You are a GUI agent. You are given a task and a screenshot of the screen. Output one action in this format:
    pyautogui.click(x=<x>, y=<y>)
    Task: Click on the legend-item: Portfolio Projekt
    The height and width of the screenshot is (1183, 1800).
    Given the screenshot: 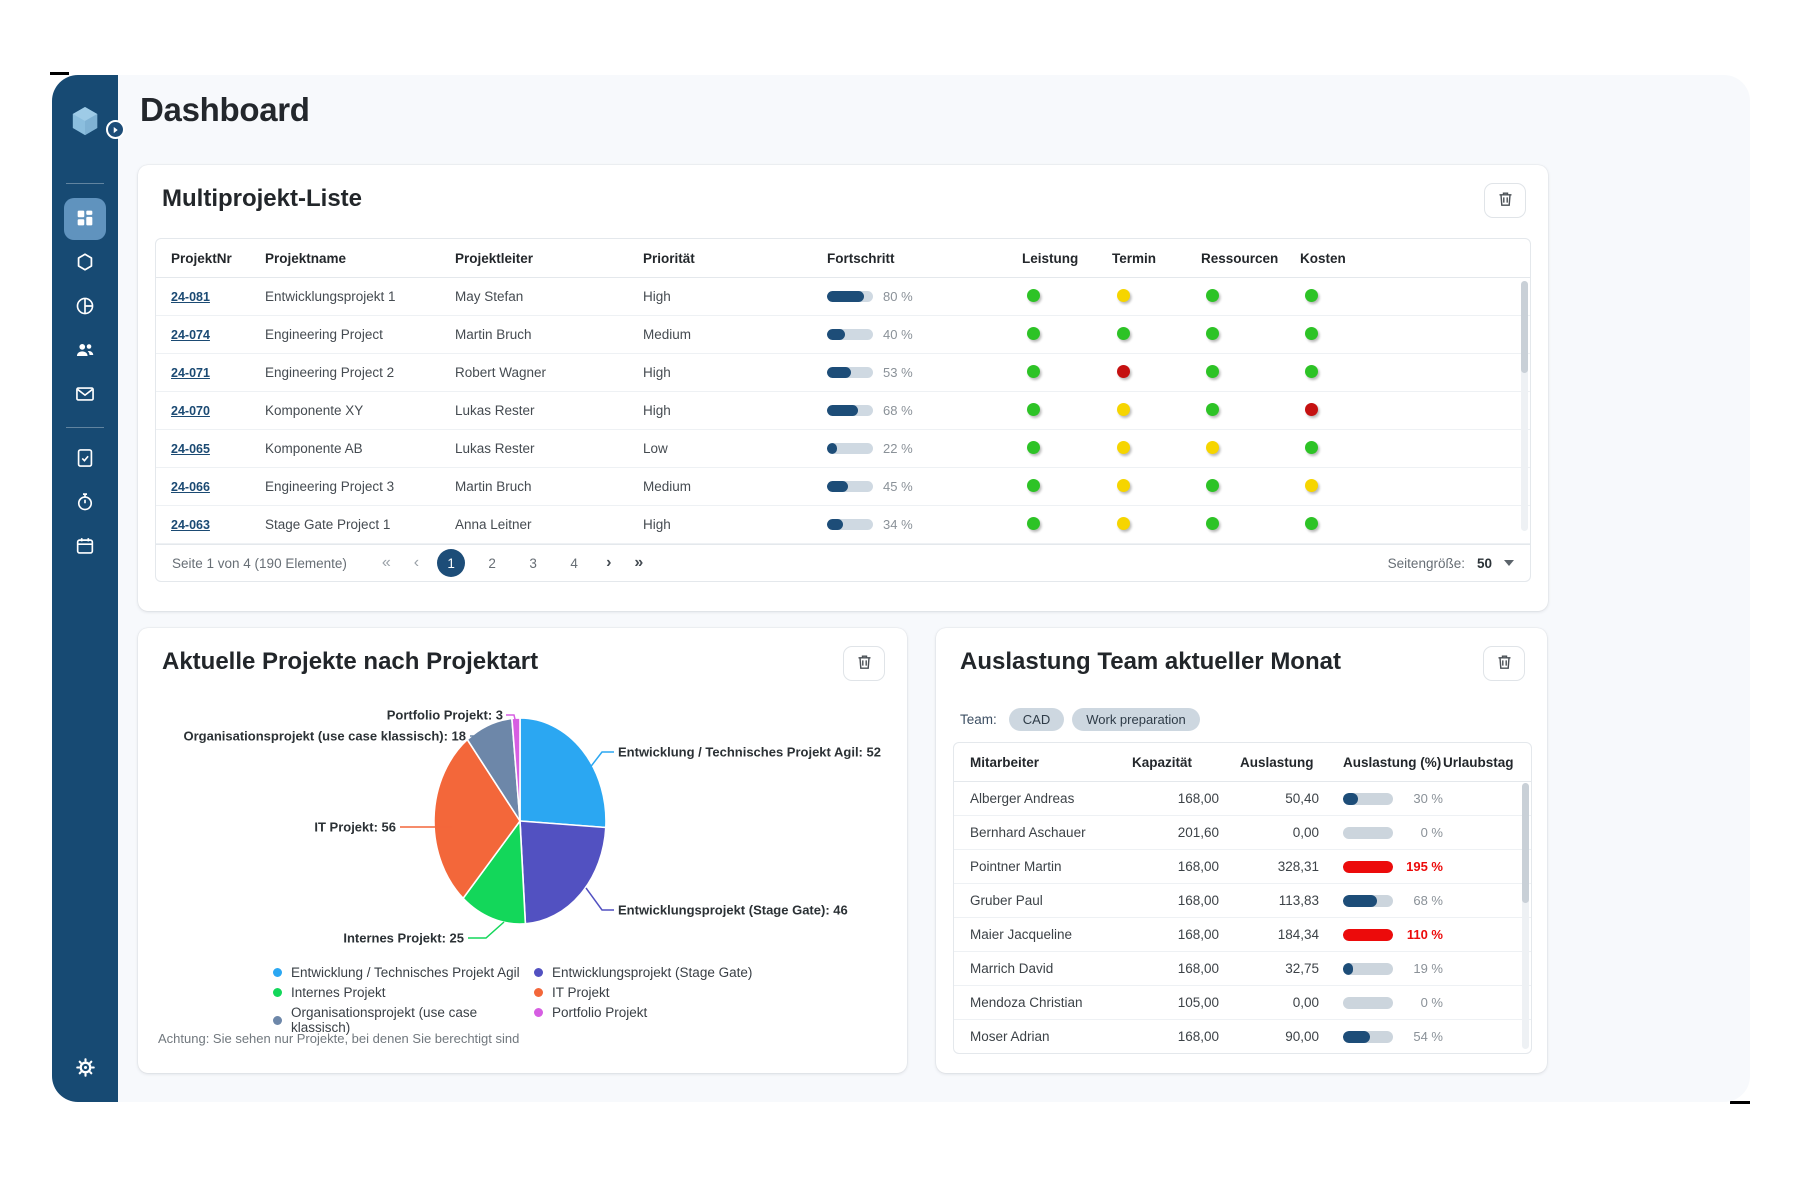 What is the action you would take?
    pyautogui.click(x=643, y=1012)
    